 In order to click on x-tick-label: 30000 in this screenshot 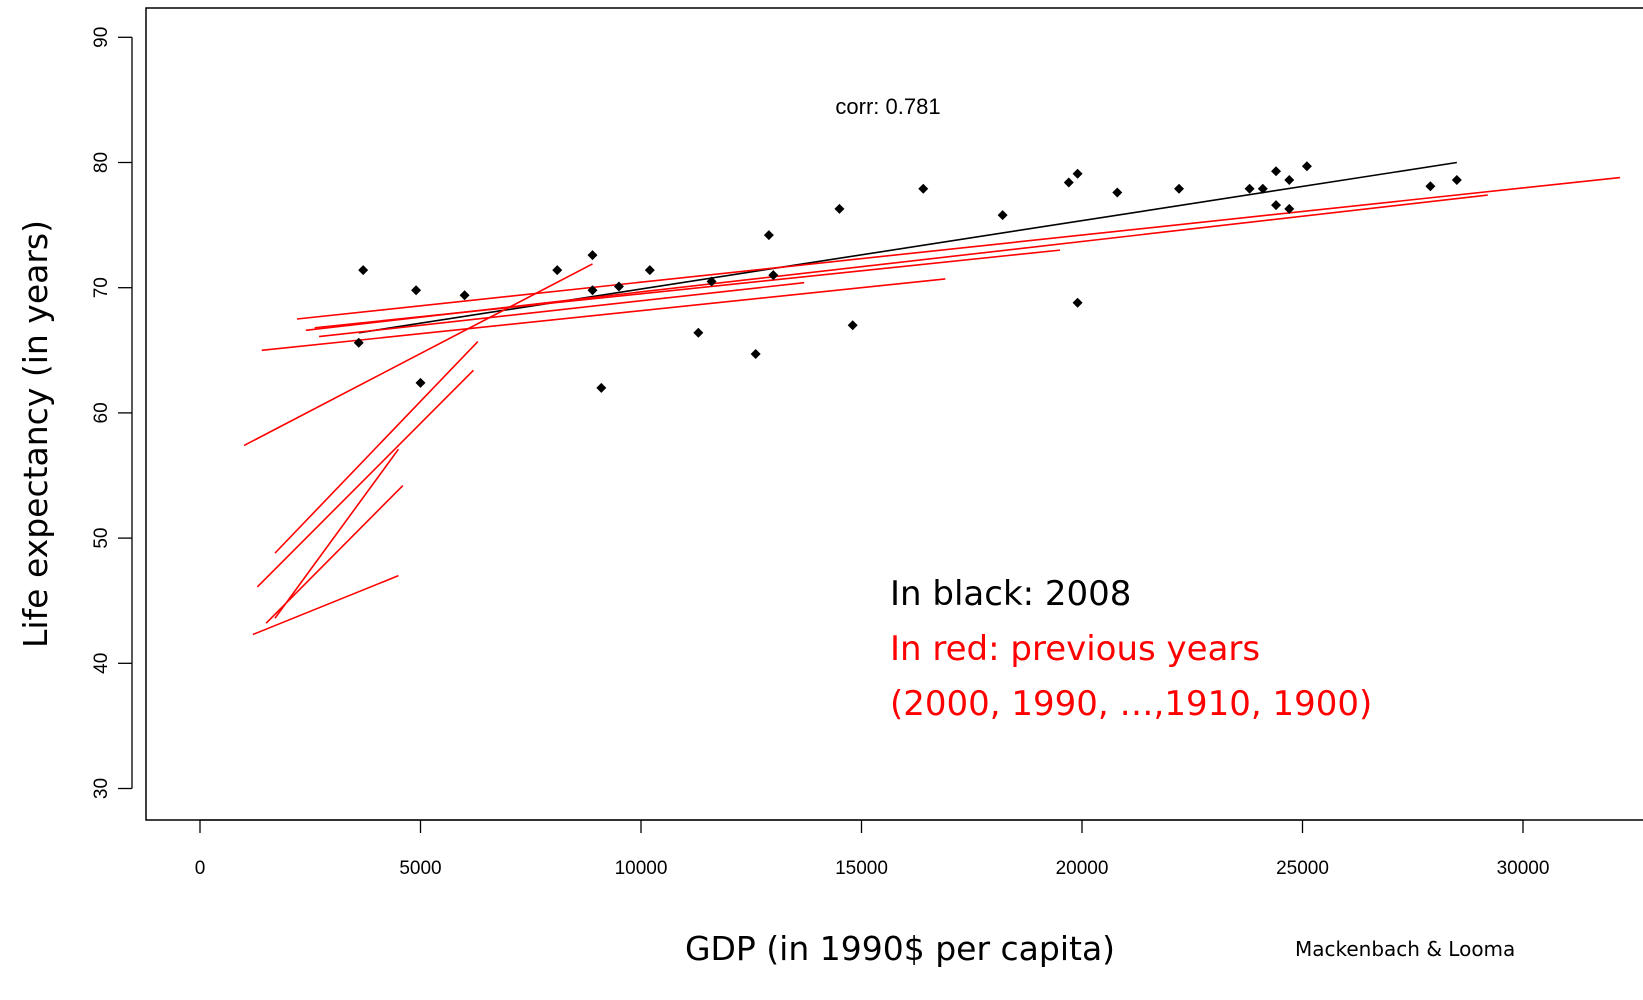, I will do `click(1523, 868)`.